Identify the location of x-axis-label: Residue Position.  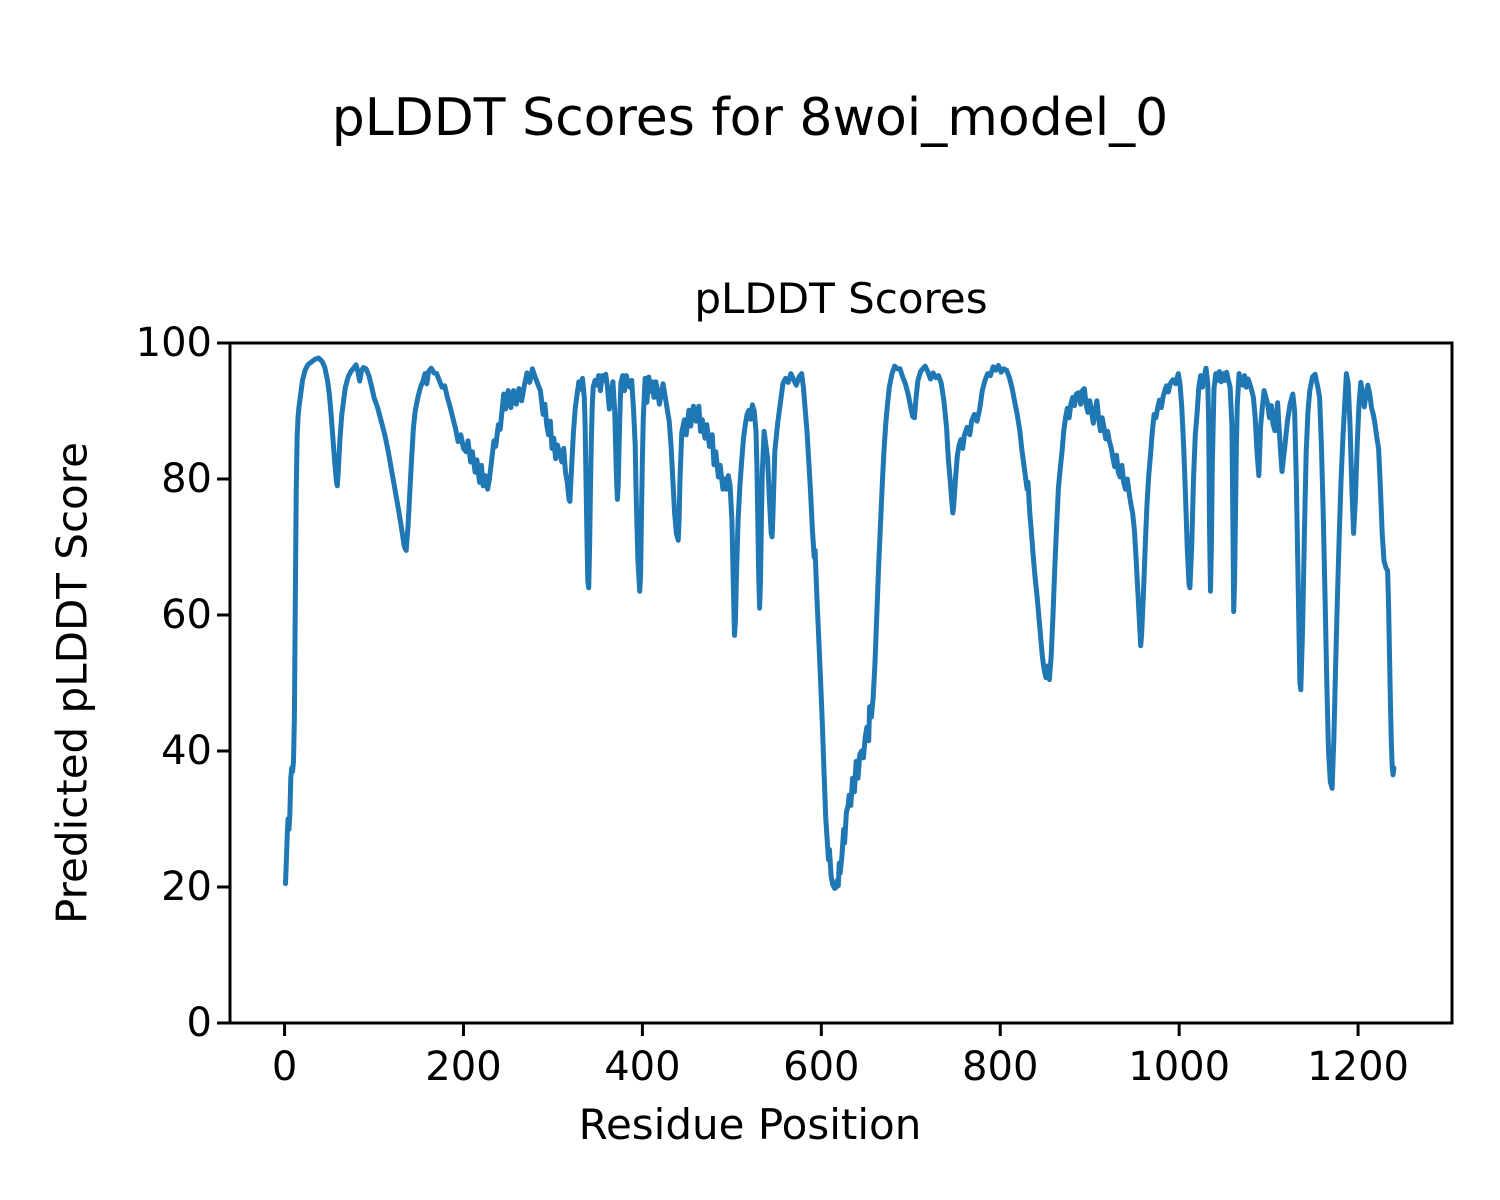
(750, 1124).